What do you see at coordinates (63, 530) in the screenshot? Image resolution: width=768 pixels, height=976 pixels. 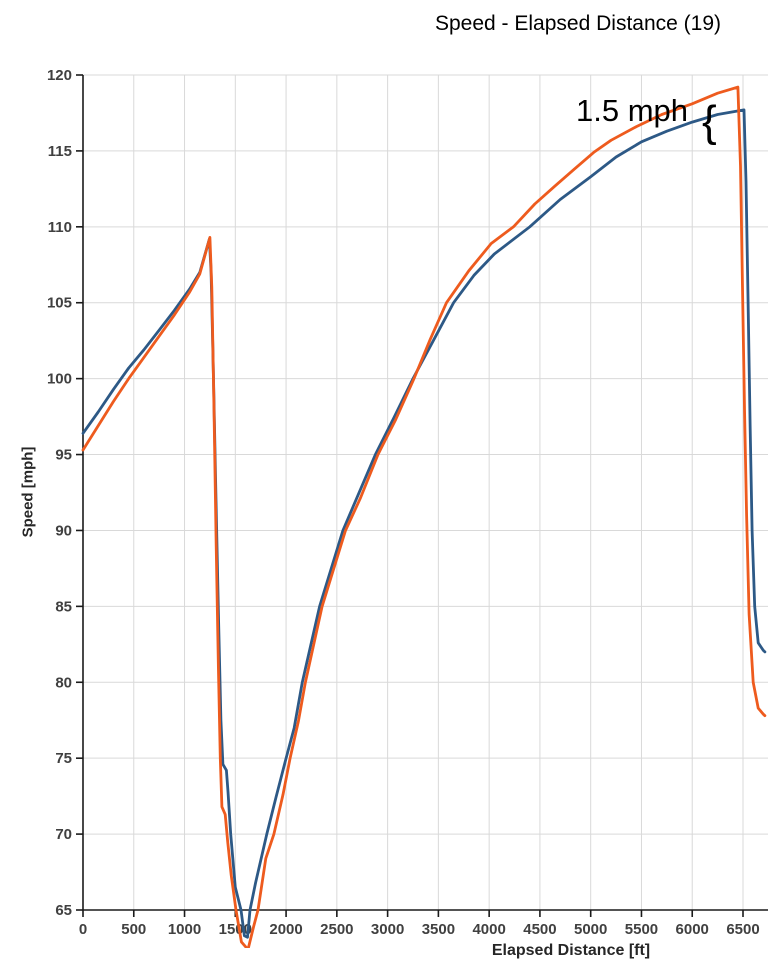 I see `y-tick-label: 90` at bounding box center [63, 530].